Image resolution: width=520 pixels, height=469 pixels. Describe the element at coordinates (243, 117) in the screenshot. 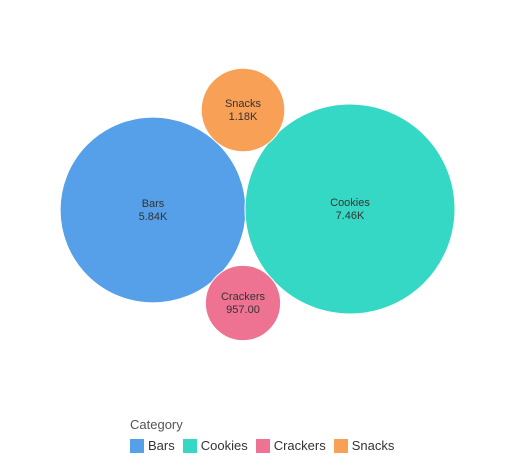

I see `bubble-value-snacks: 1.18K` at that location.